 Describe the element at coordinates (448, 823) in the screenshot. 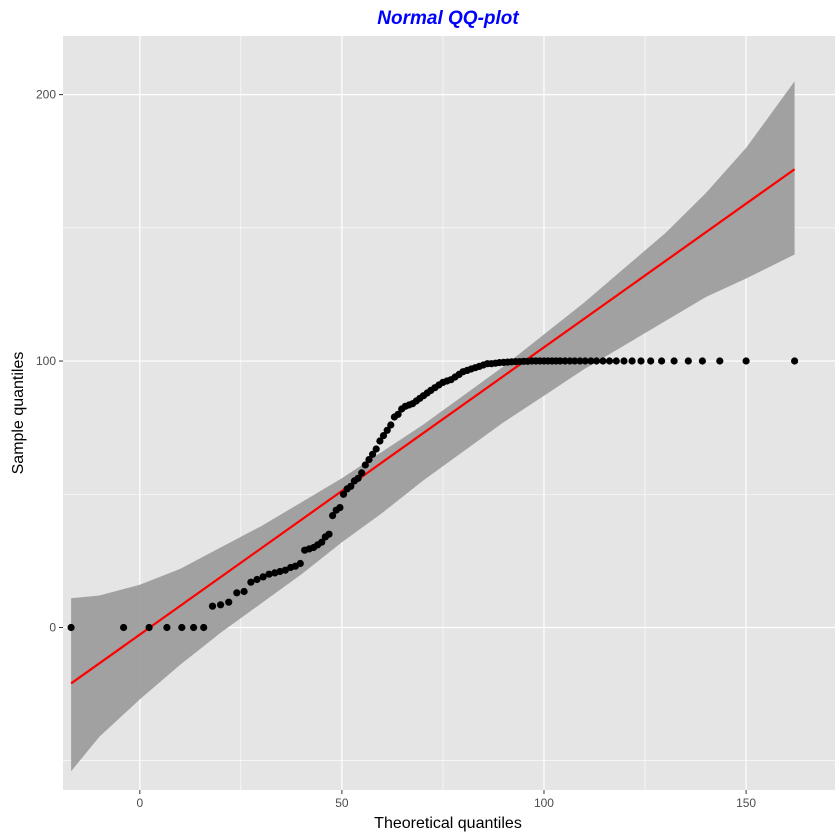

I see `x-axis-title: Theoretical quantiles` at that location.